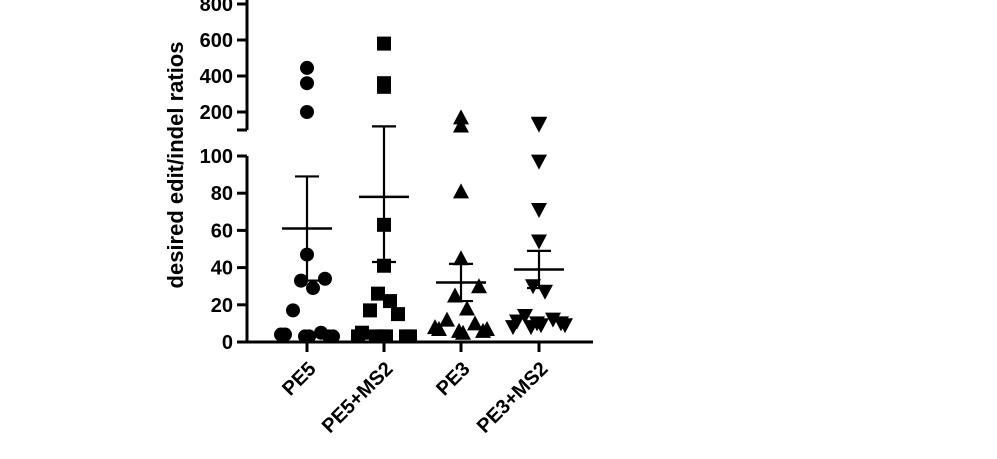 The image size is (997, 459). Describe the element at coordinates (216, 77) in the screenshot. I see `y-tick-label: 400` at that location.